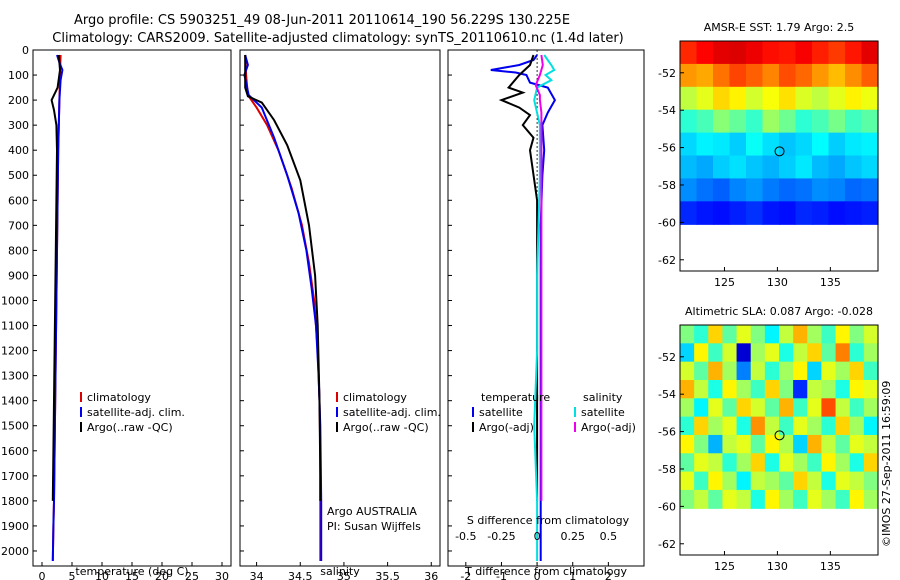 The width and height of the screenshot is (900, 580). Describe the element at coordinates (136, 412) in the screenshot. I see `temperature-legend-label: satellite-adj. clim.` at that location.